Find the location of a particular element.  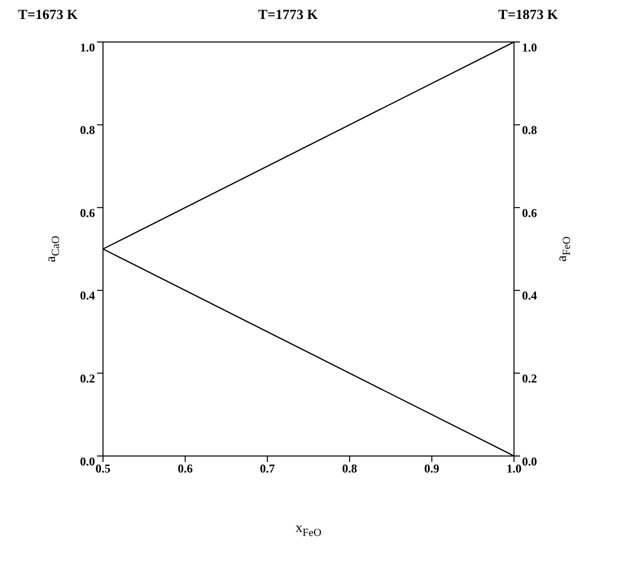

y-tick-label: 0.0 is located at coordinates (87, 461).